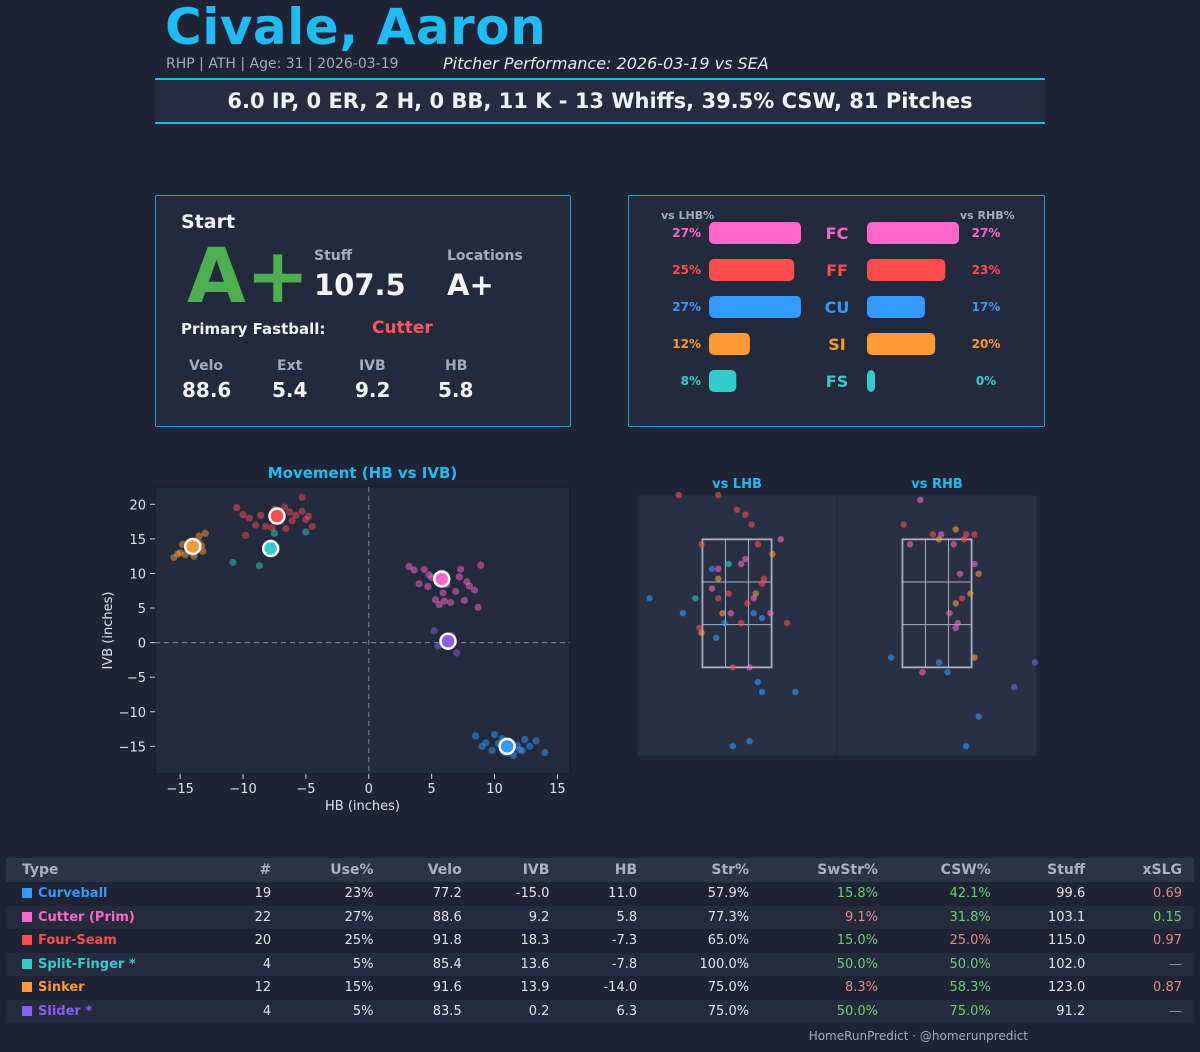  What do you see at coordinates (334, 988) in the screenshot?
I see `table-cell: 15%` at bounding box center [334, 988].